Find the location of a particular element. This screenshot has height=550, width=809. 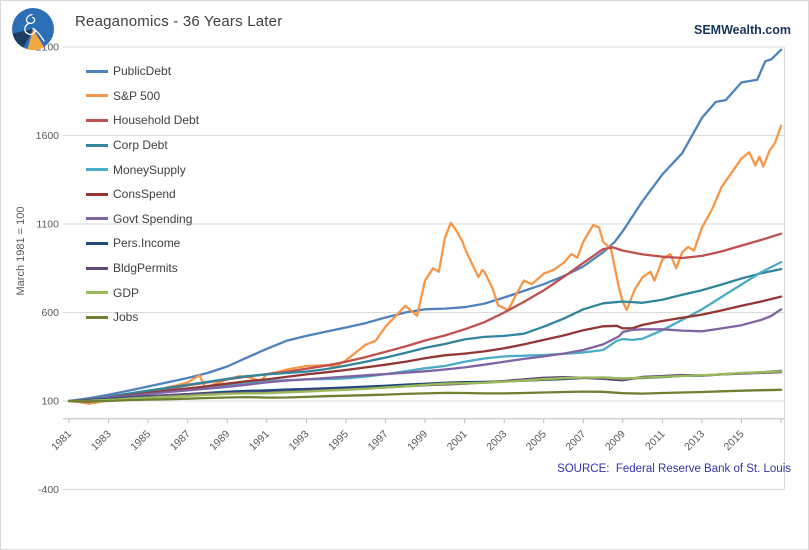

legend-label: Jobs is located at coordinates (126, 317).